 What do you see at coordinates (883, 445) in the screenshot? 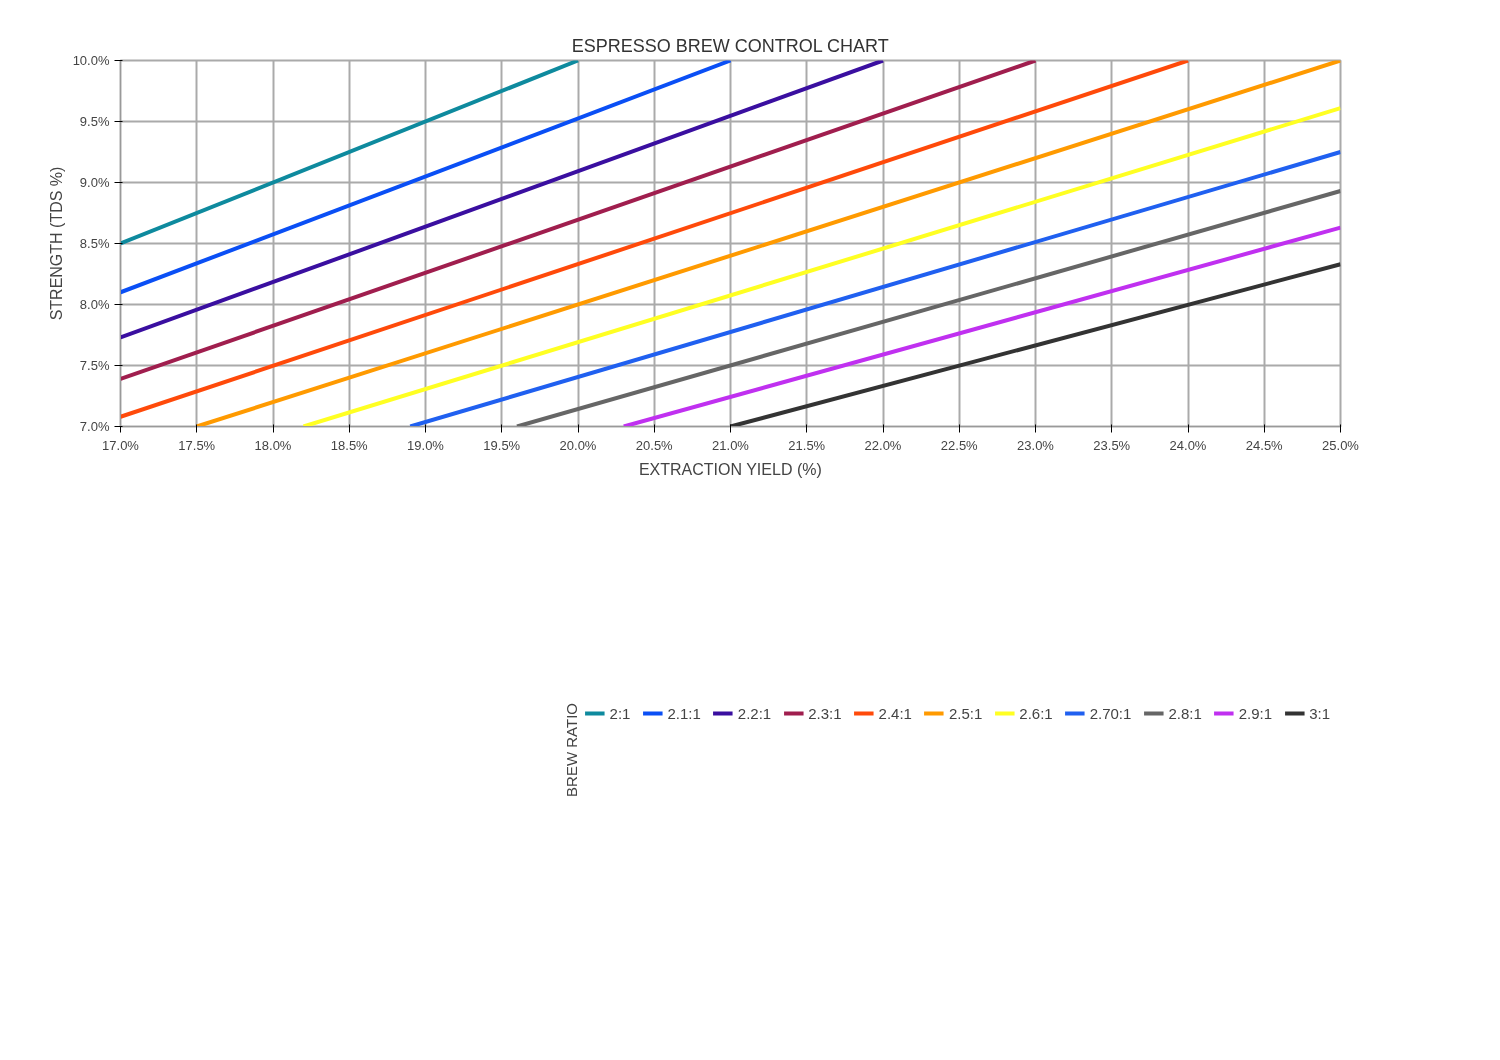
I see `x-tick-label: 22.0%` at bounding box center [883, 445].